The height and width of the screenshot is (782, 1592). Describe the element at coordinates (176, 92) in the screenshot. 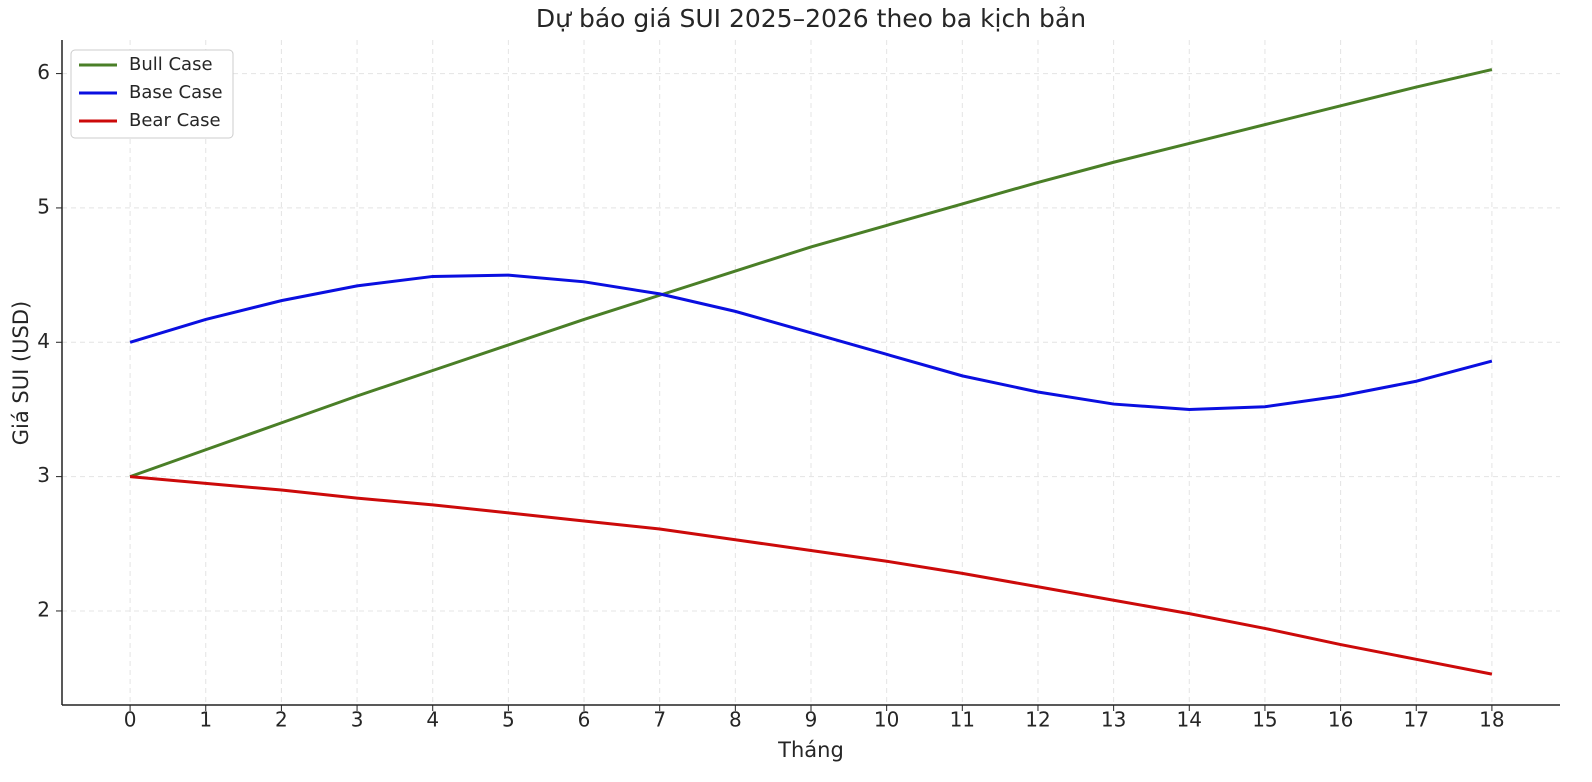

I see `legend-label: Base Case` at that location.